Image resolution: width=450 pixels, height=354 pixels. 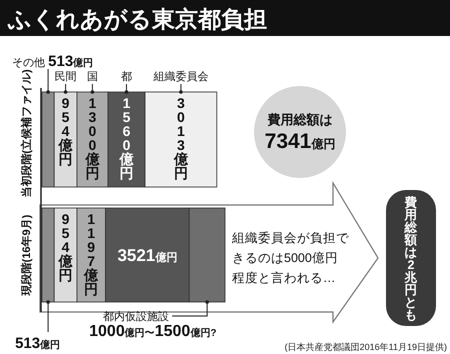 What do you see at coordinates (147, 255) in the screenshot?
I see `data-label: 3521億円` at bounding box center [147, 255].